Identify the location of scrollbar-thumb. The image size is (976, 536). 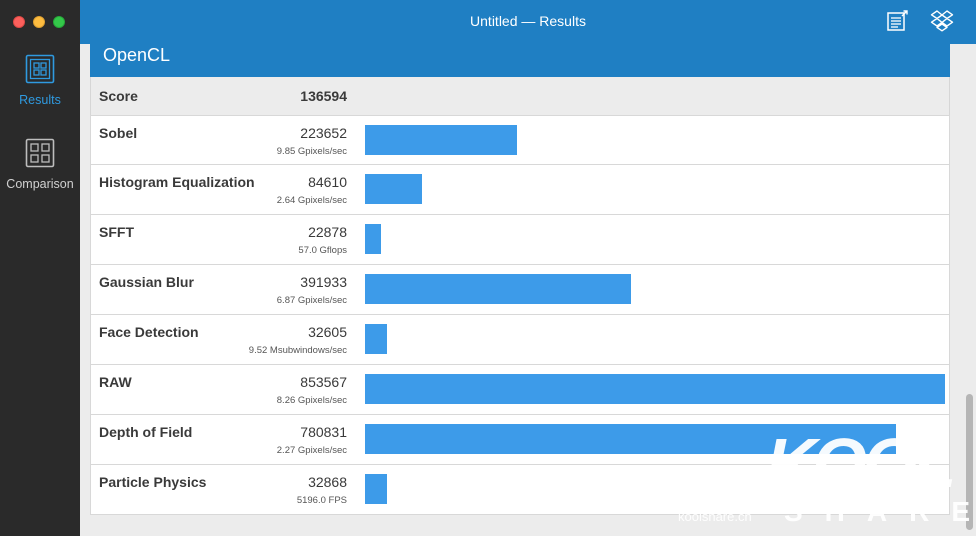
(969, 462).